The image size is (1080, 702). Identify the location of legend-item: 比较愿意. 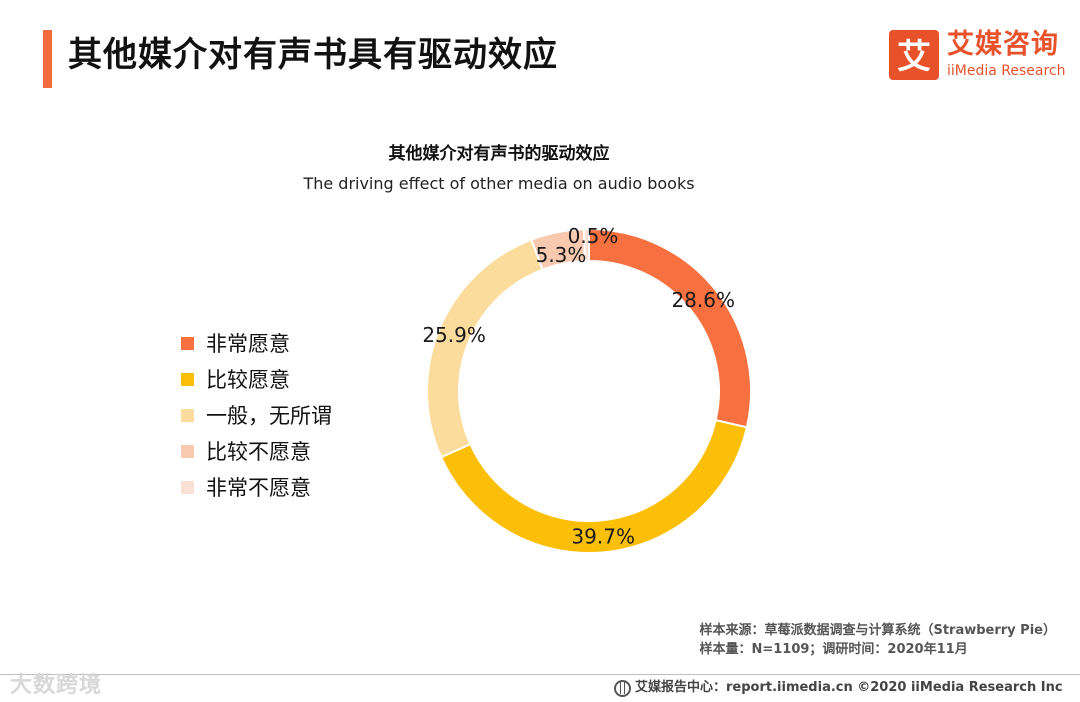
(256, 379).